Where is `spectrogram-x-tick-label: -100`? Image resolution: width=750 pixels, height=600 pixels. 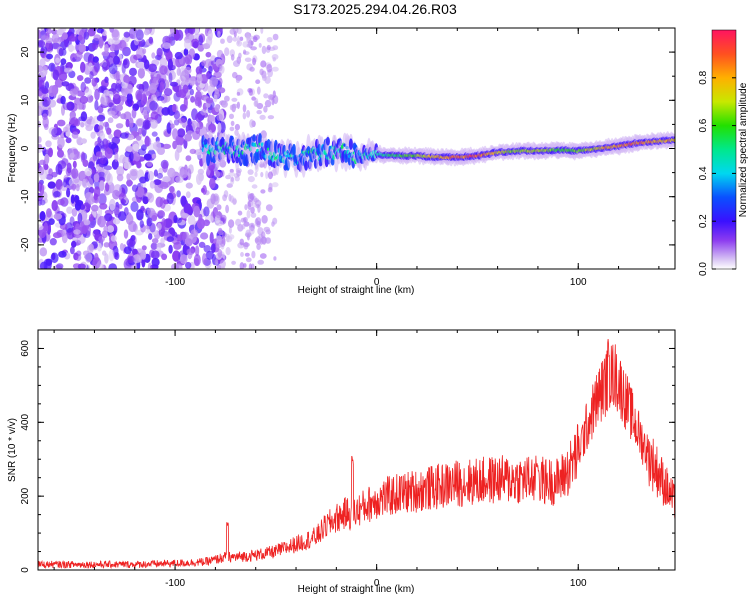 spectrogram-x-tick-label: -100 is located at coordinates (175, 282).